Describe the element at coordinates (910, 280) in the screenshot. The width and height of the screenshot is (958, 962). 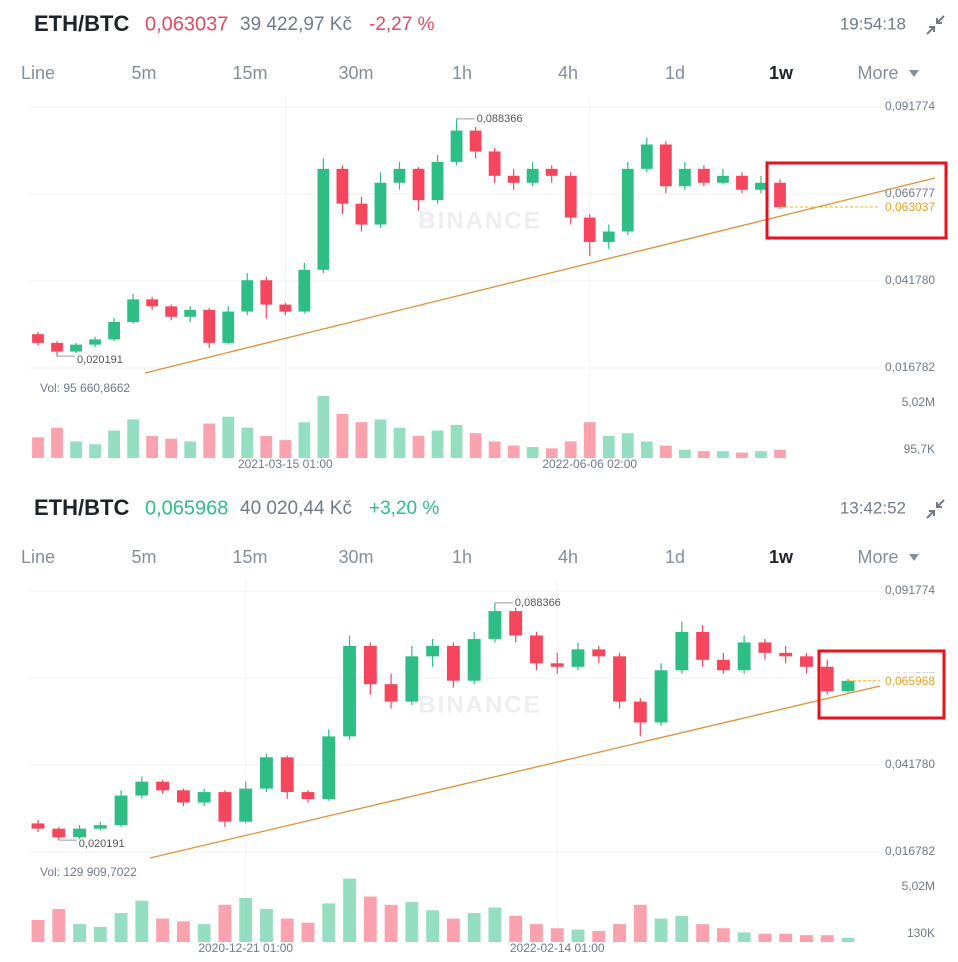
I see `y-tick-label: 0,041780` at that location.